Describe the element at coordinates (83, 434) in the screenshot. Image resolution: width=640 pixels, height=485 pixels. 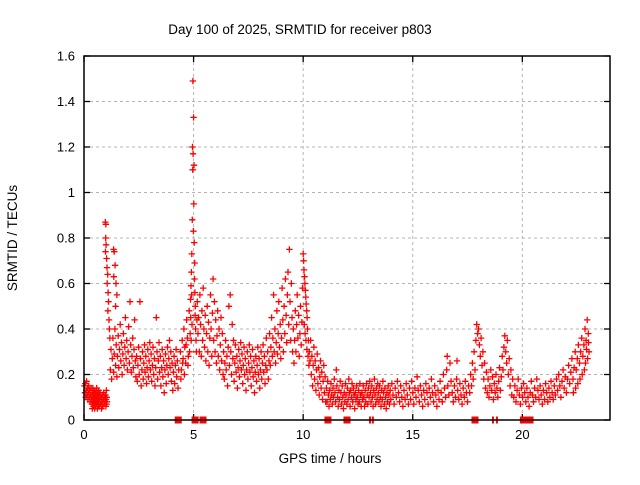
I see `x-tick-label: 0` at that location.